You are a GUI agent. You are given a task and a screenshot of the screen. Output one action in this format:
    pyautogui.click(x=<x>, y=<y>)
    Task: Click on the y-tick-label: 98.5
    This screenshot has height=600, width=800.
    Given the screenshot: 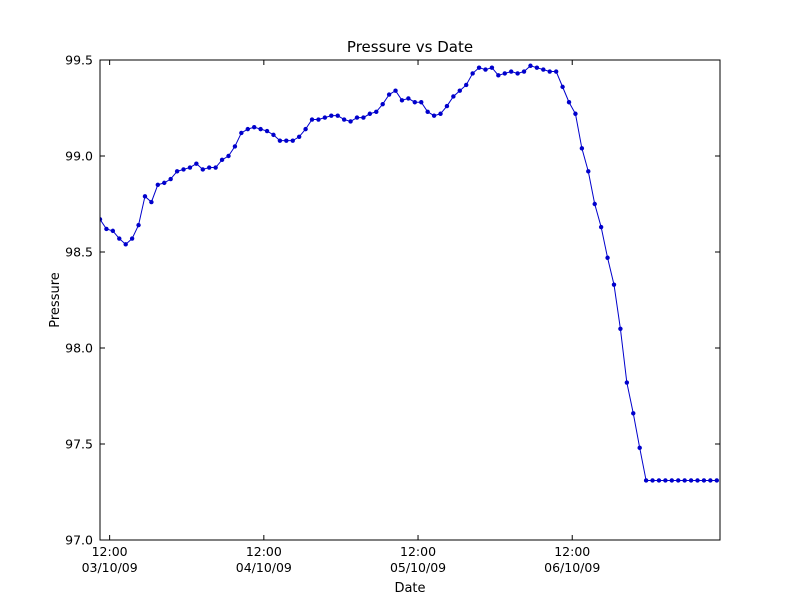 What is the action you would take?
    pyautogui.click(x=79, y=252)
    